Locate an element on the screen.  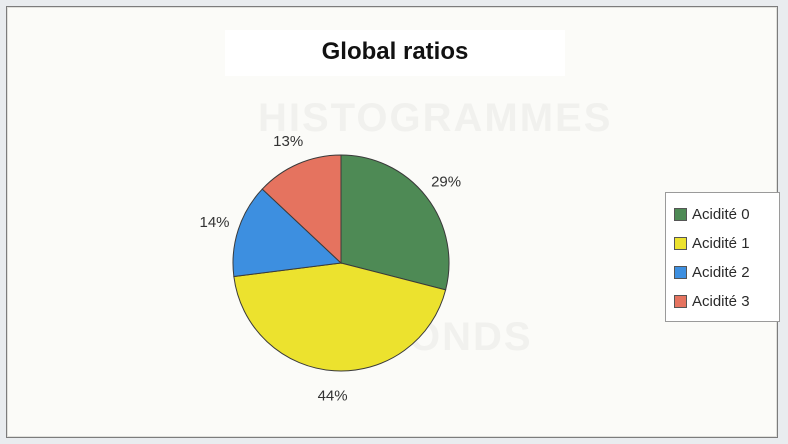
slice-label-3: 13% is located at coordinates (288, 141).